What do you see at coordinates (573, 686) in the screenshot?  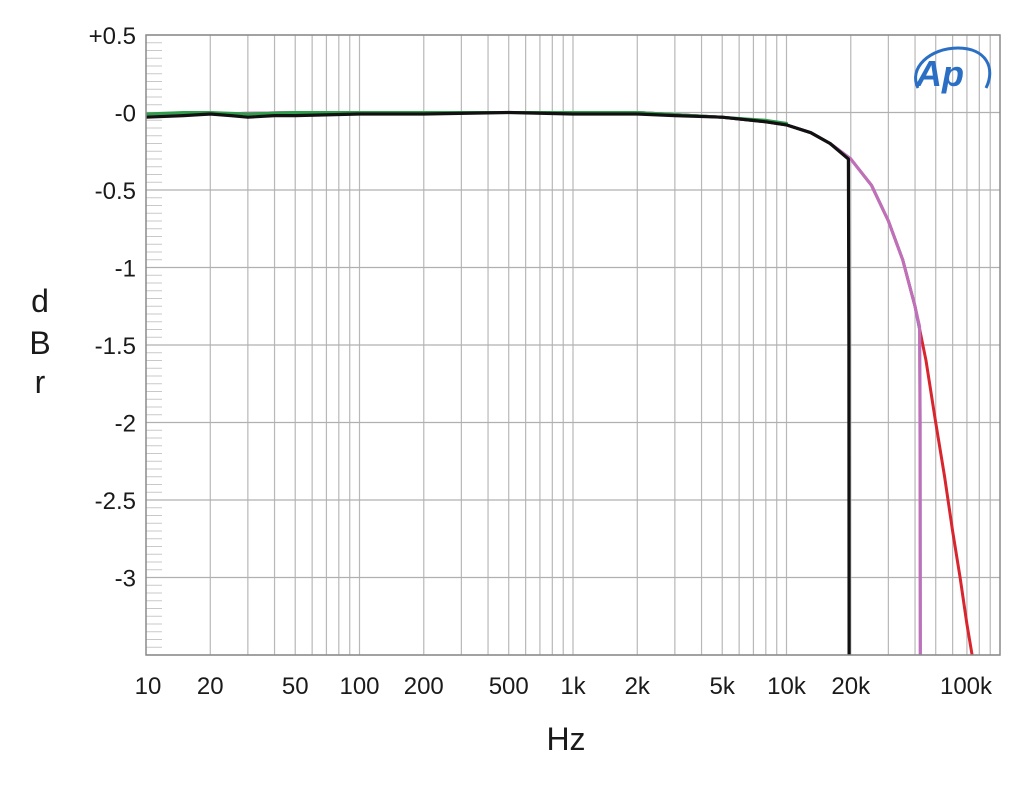 I see `x-tick-label: 1k` at bounding box center [573, 686].